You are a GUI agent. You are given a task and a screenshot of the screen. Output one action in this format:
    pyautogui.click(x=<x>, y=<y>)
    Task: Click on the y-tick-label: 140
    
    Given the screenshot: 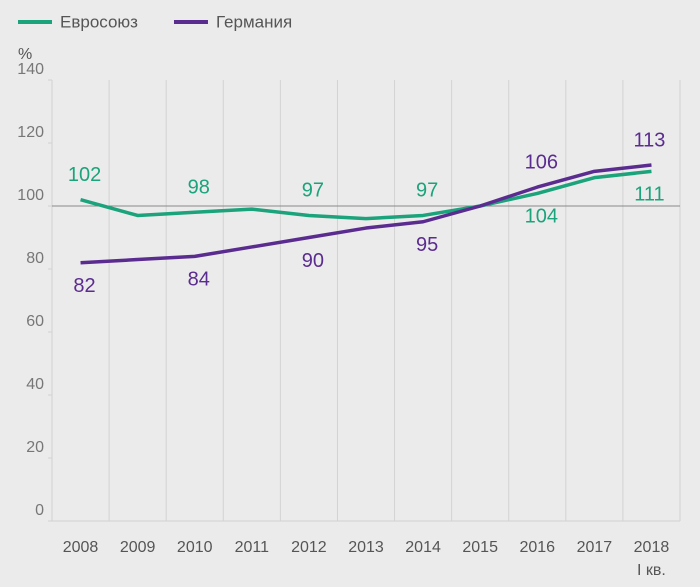 What is the action you would take?
    pyautogui.click(x=30, y=69)
    